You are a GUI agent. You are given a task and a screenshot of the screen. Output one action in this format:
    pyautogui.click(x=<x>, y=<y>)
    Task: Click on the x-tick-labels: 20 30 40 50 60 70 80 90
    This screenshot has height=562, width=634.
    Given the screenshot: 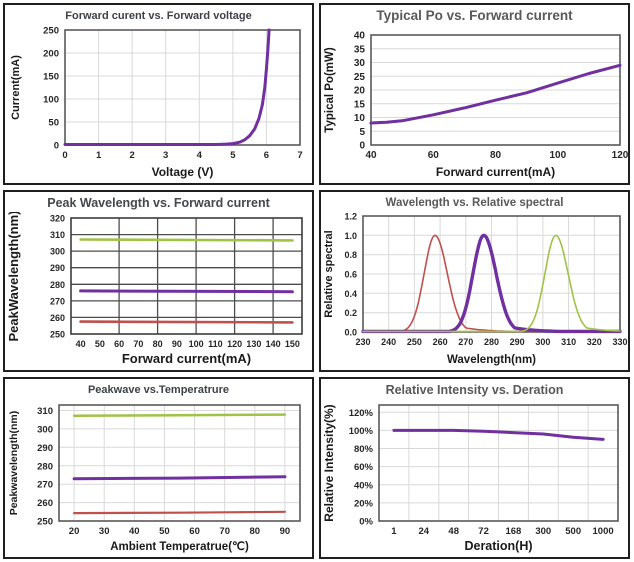 What is the action you would take?
    pyautogui.click(x=179, y=531)
    